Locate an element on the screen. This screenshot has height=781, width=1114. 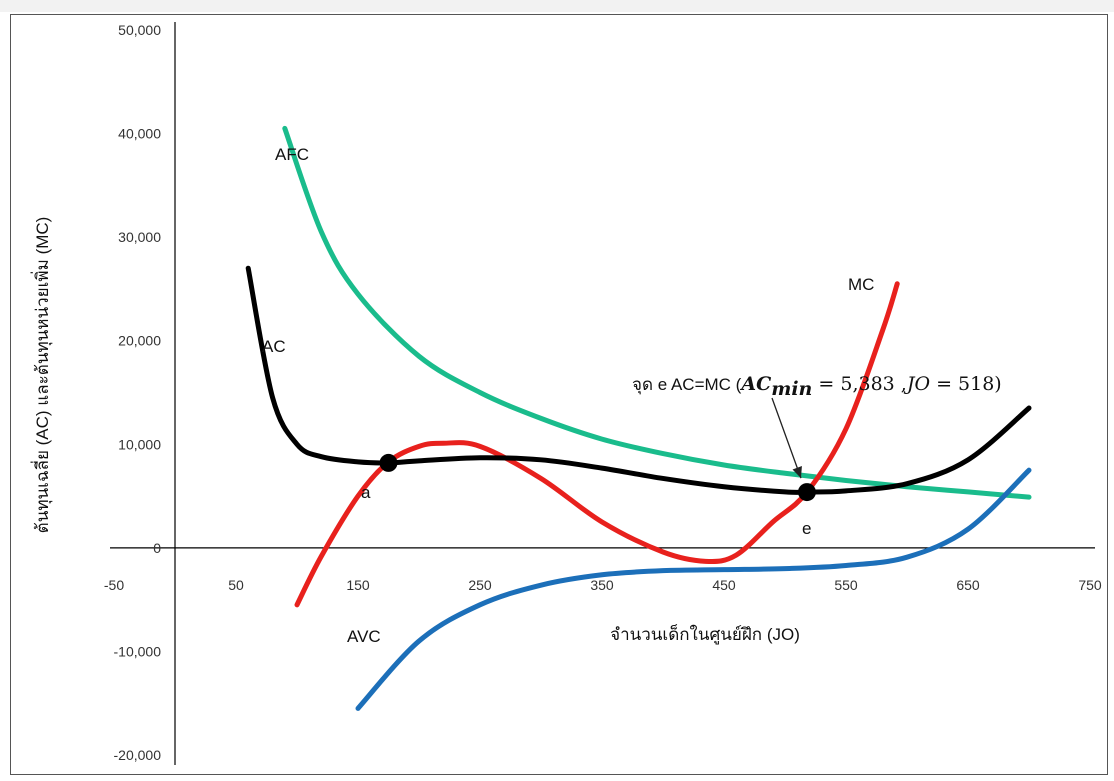
series-label-afc: AFC is located at coordinates (292, 154).